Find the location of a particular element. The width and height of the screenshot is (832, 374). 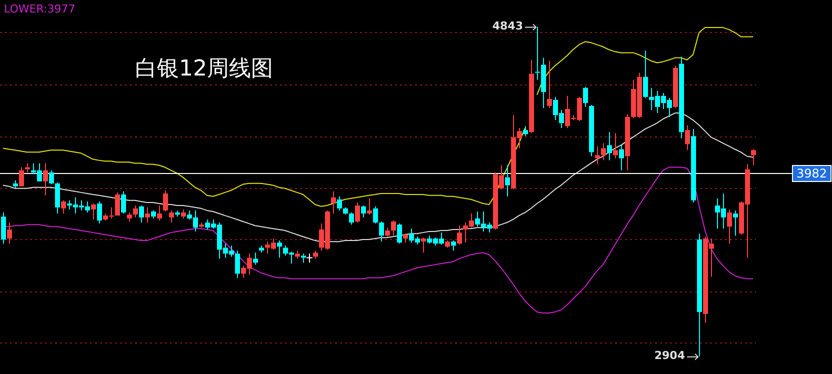

annotation: 4843 is located at coordinates (507, 26).